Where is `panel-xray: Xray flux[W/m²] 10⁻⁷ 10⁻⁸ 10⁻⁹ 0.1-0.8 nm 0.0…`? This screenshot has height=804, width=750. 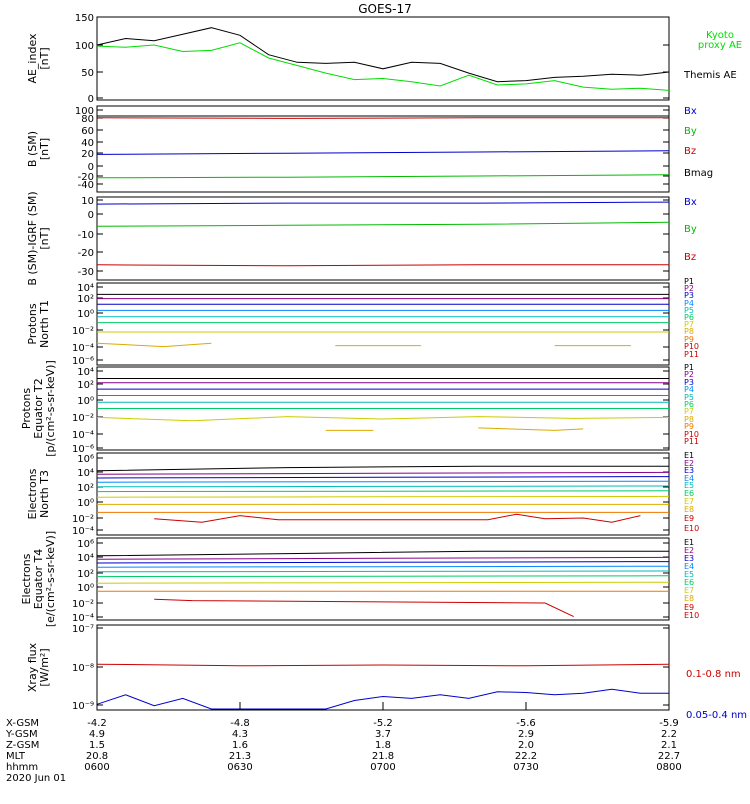
panel-xray: Xray flux[W/m²] 10⁻⁷ 10⁻⁸ 10⁻⁹ 0.1-0.8 nm 0.0… is located at coordinates (386, 672).